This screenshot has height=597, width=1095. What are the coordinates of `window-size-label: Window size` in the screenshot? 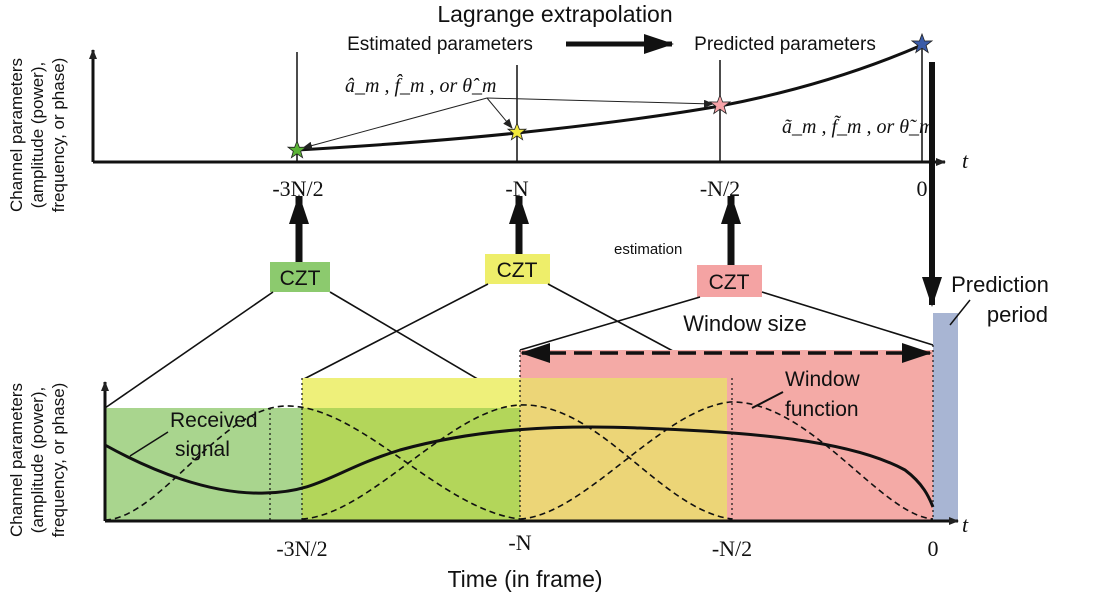 It's located at (744, 323).